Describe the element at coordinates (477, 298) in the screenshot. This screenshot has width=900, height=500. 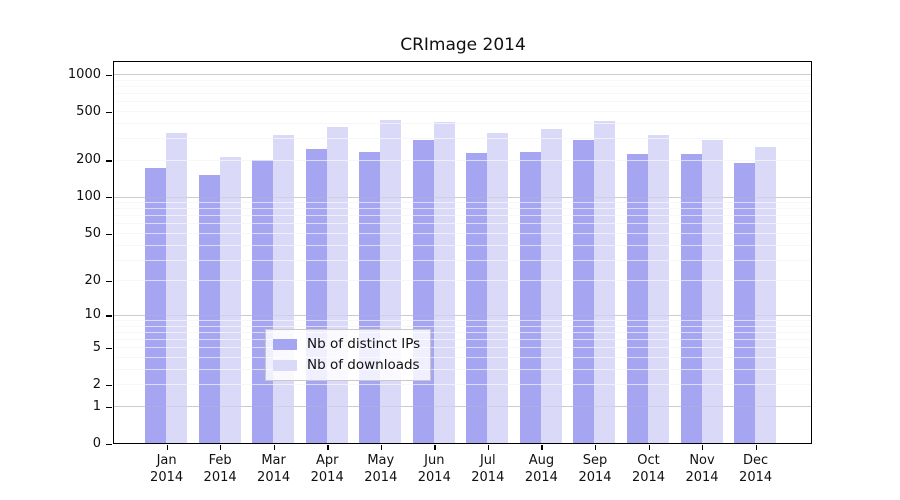
I see `bar-distinct-ips-jul` at that location.